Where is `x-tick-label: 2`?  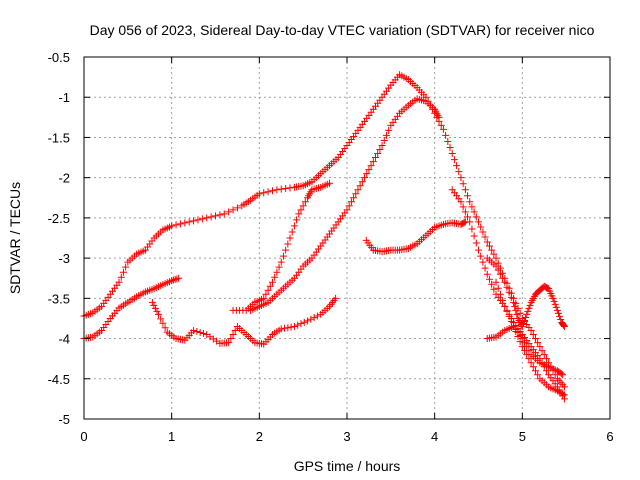 x-tick-label: 2 is located at coordinates (259, 436).